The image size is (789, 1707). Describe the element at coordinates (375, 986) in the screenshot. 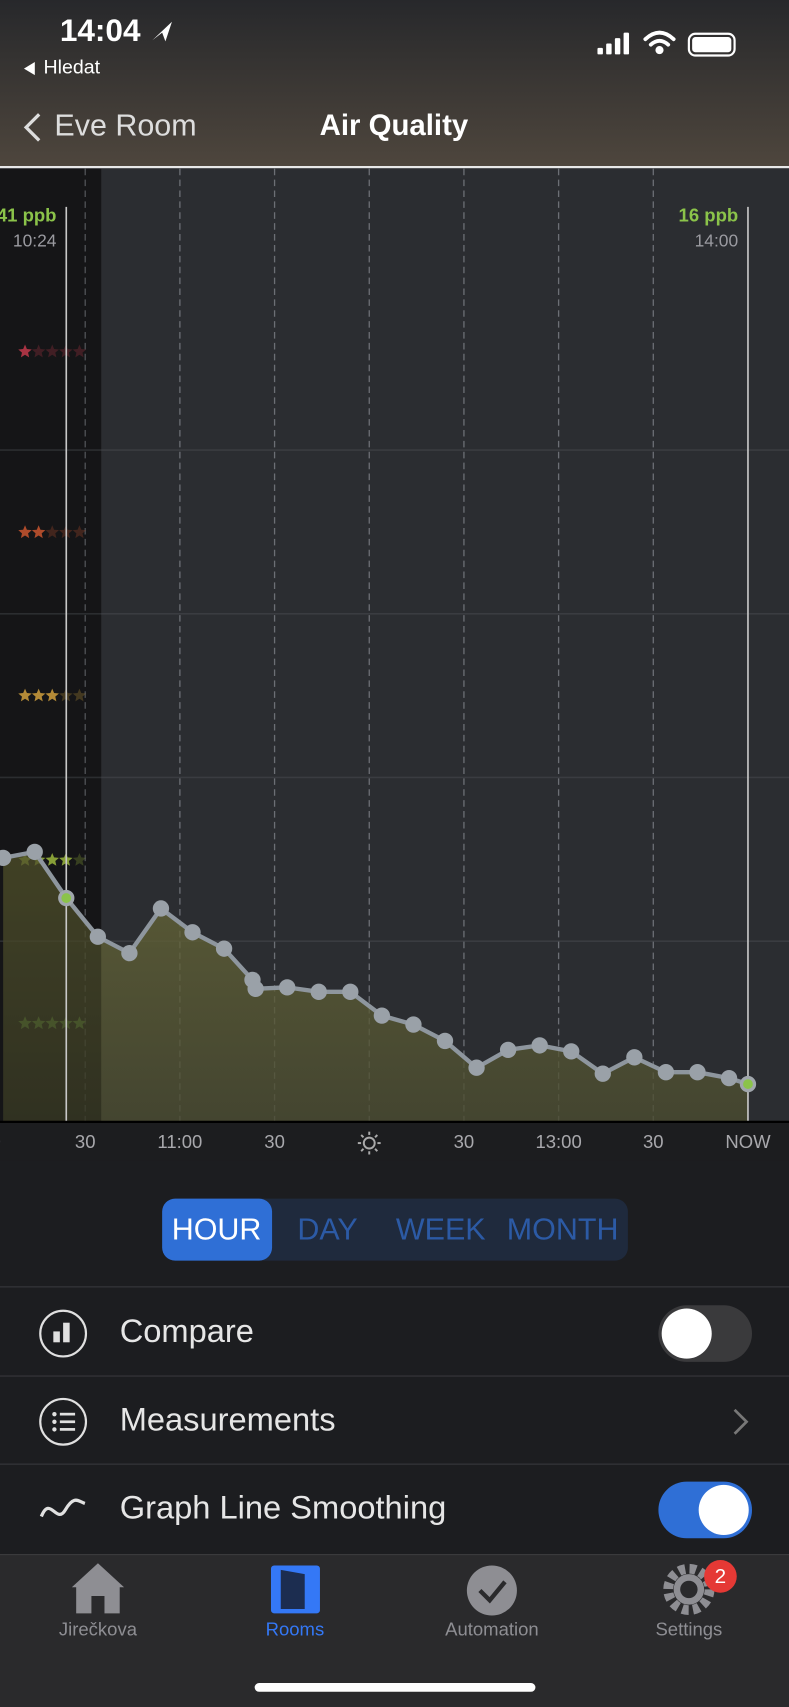

I see `area` at that location.